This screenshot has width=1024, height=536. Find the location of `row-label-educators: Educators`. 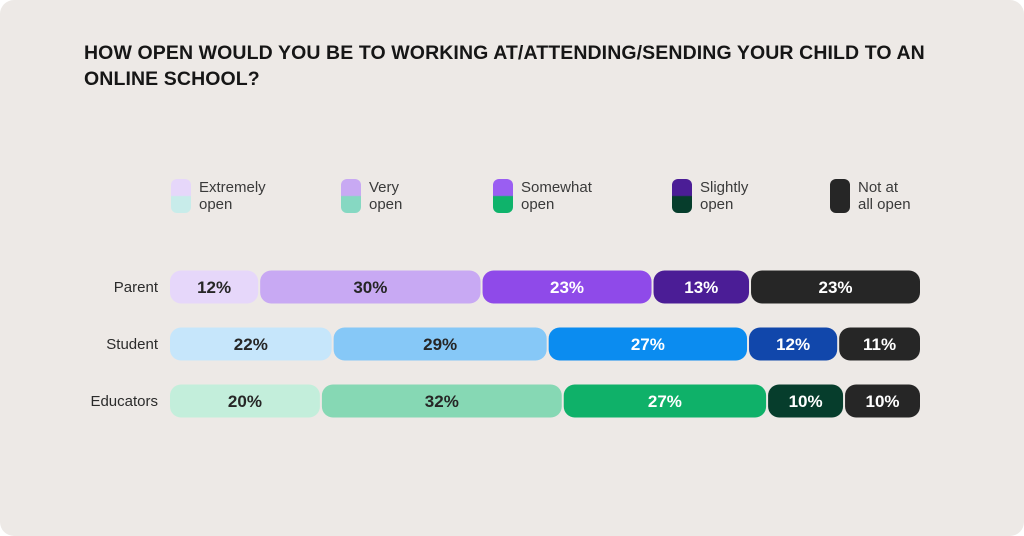

row-label-educators: Educators is located at coordinates (124, 401).